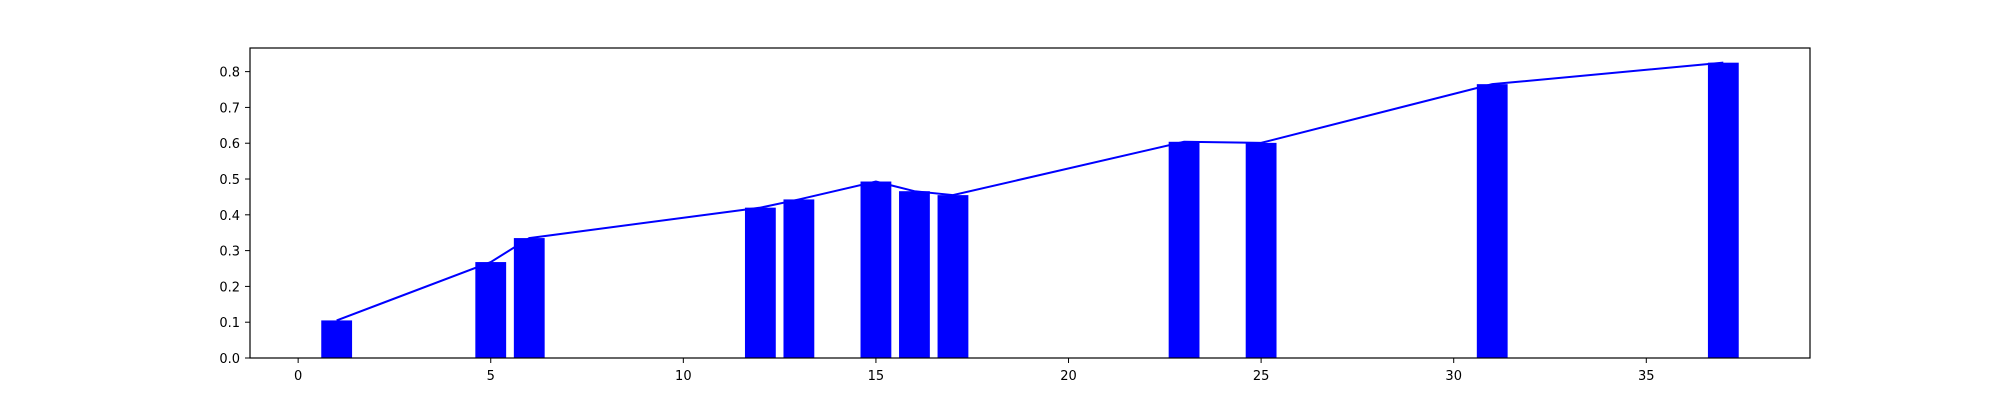  I want to click on y-tick-label: 0.1, so click(229, 323).